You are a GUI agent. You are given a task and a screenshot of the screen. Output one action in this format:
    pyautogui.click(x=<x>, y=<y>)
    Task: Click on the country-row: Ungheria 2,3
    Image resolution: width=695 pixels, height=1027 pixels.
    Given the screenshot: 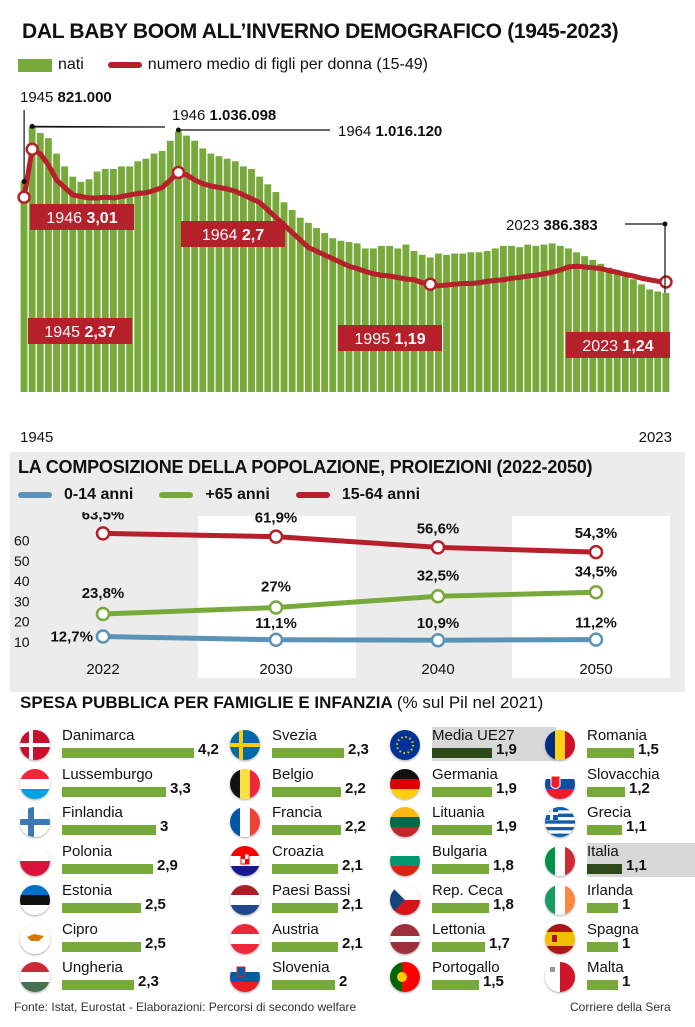 What is the action you would take?
    pyautogui.click(x=102, y=977)
    